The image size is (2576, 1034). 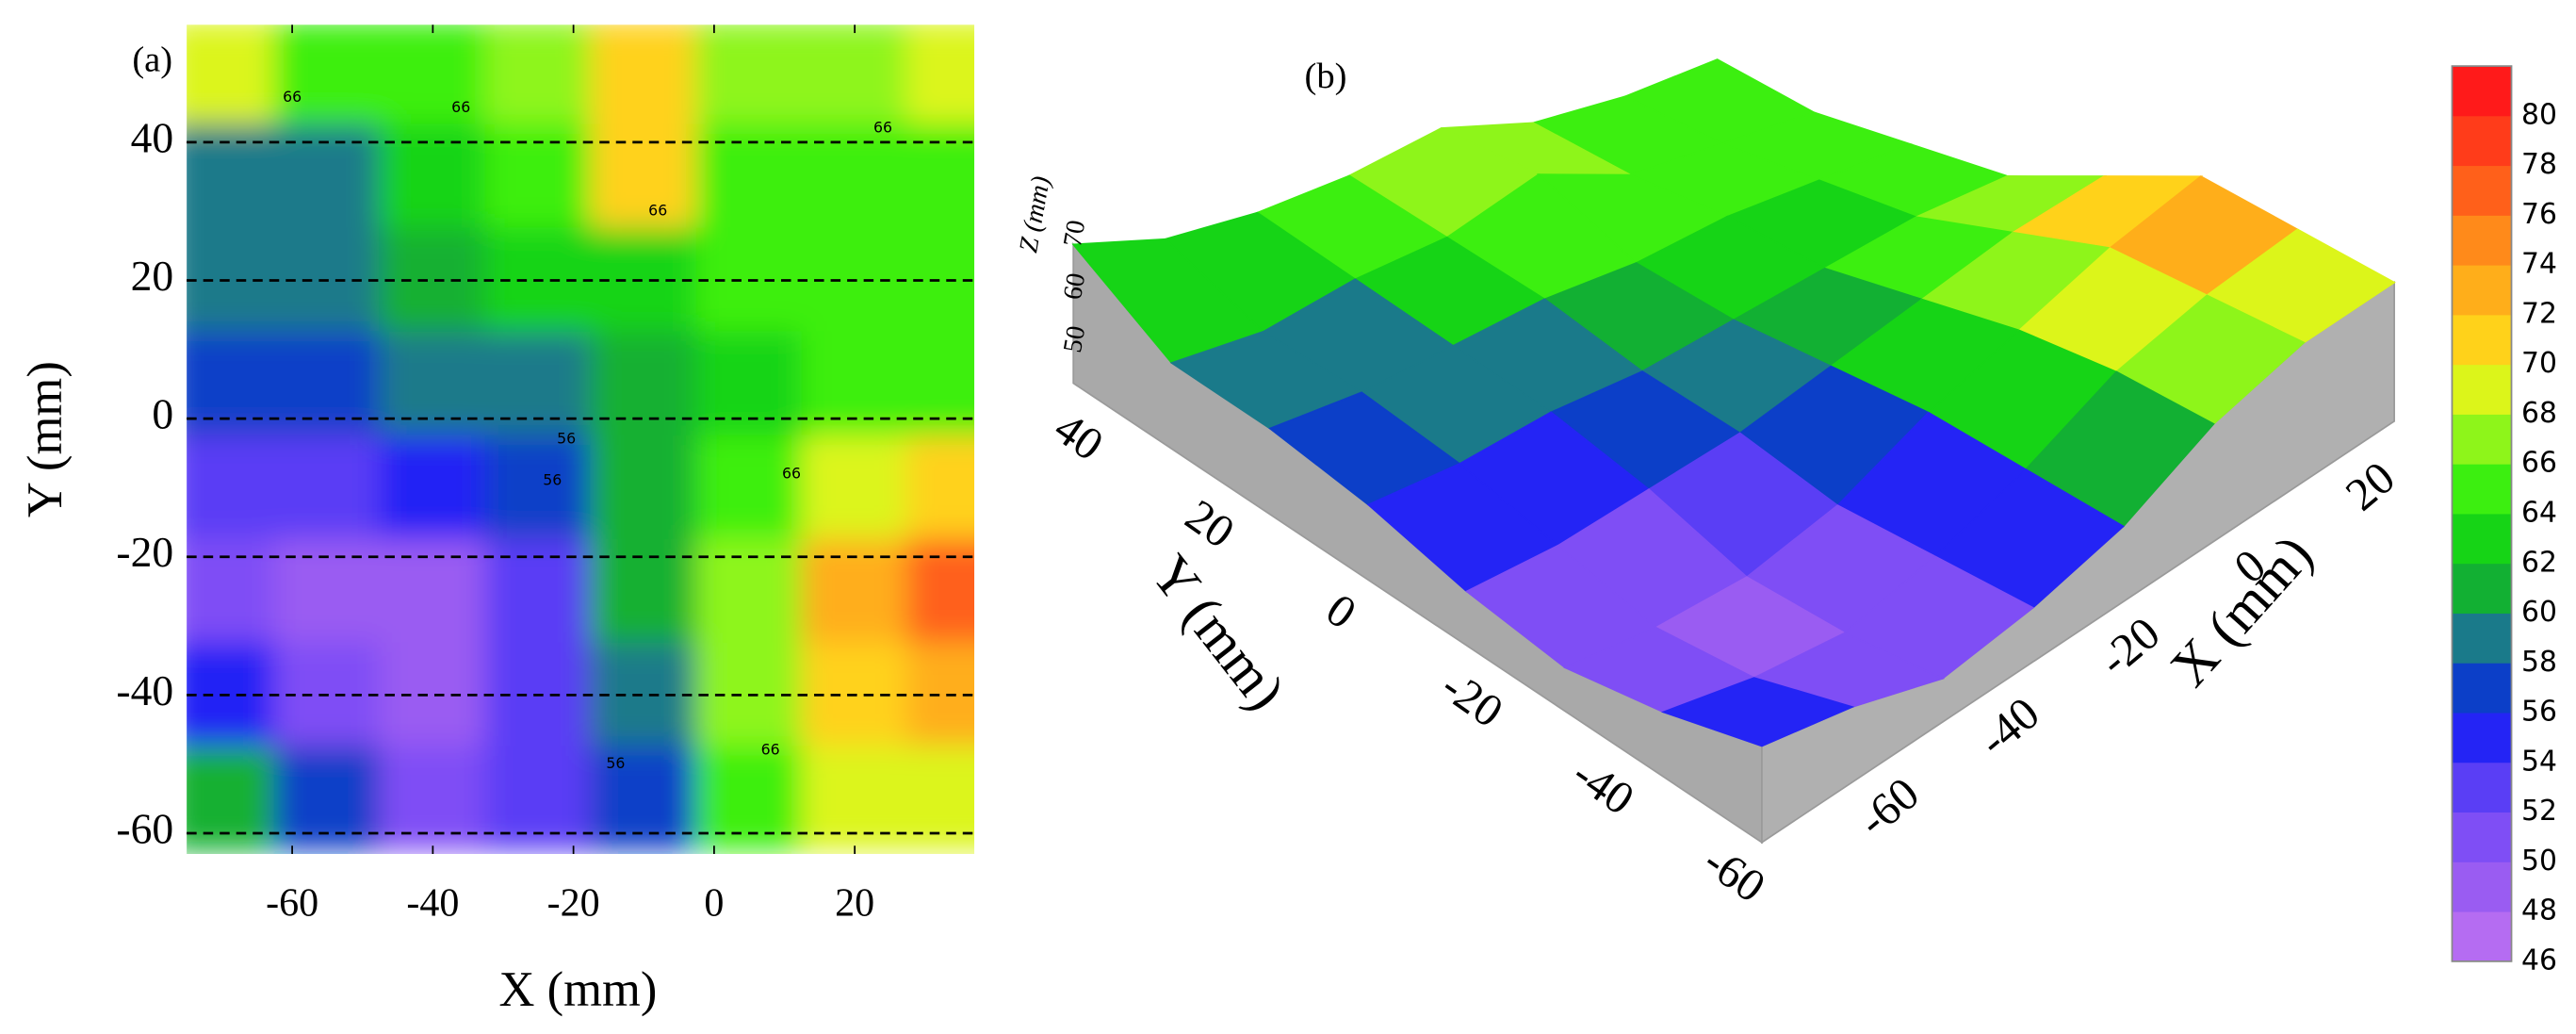 I want to click on colorbar-tick-label: 66, so click(x=2539, y=464).